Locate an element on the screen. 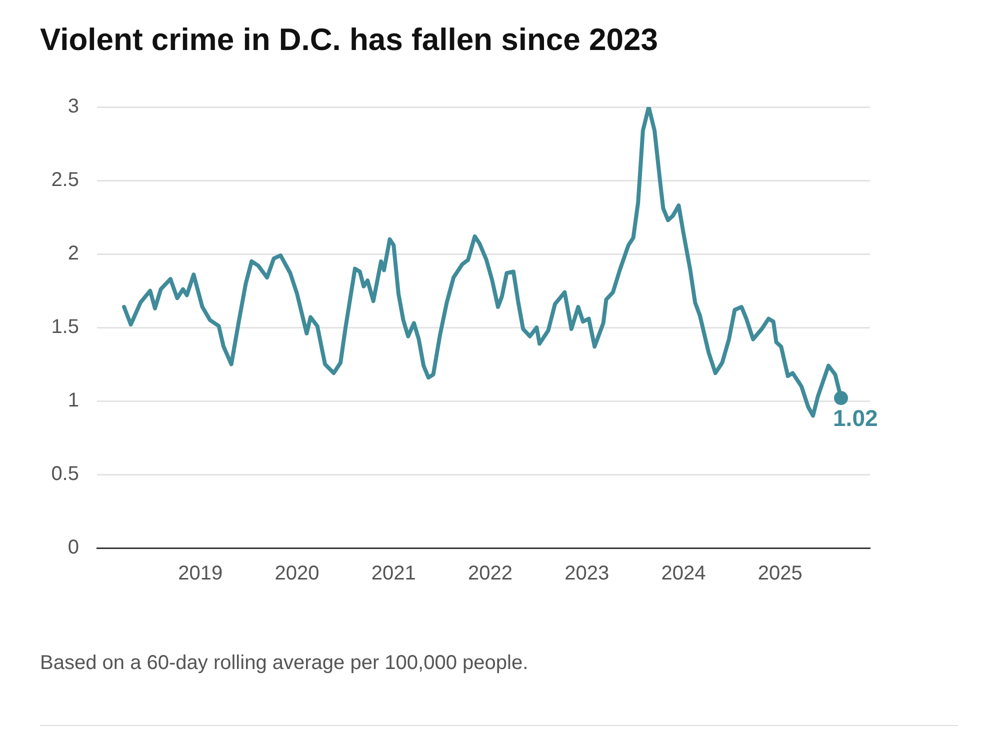  y-tick-label: 0.5 is located at coordinates (65, 474).